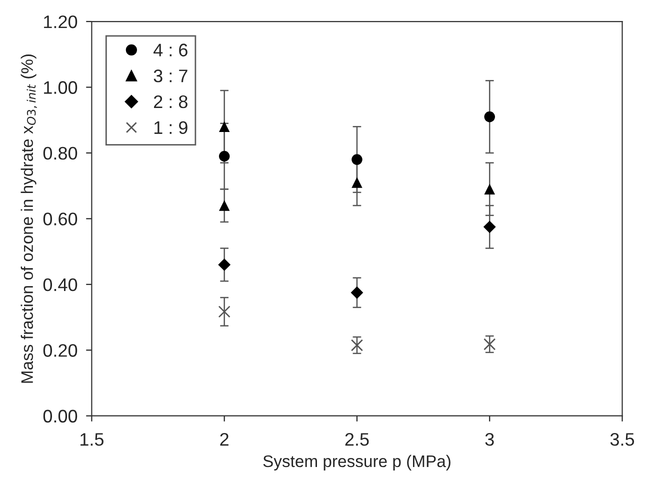 The height and width of the screenshot is (478, 655). Describe the element at coordinates (60, 153) in the screenshot. I see `y-tick-label: 0.80` at that location.